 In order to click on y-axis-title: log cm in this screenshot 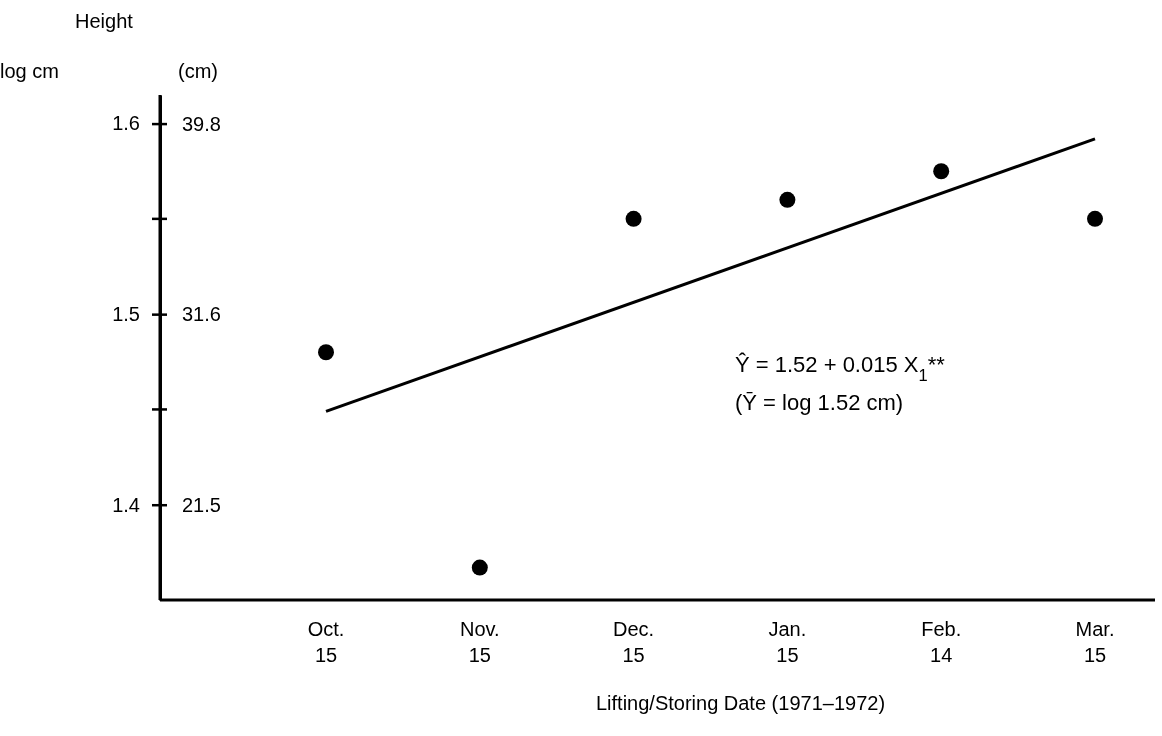, I will do `click(29, 71)`.